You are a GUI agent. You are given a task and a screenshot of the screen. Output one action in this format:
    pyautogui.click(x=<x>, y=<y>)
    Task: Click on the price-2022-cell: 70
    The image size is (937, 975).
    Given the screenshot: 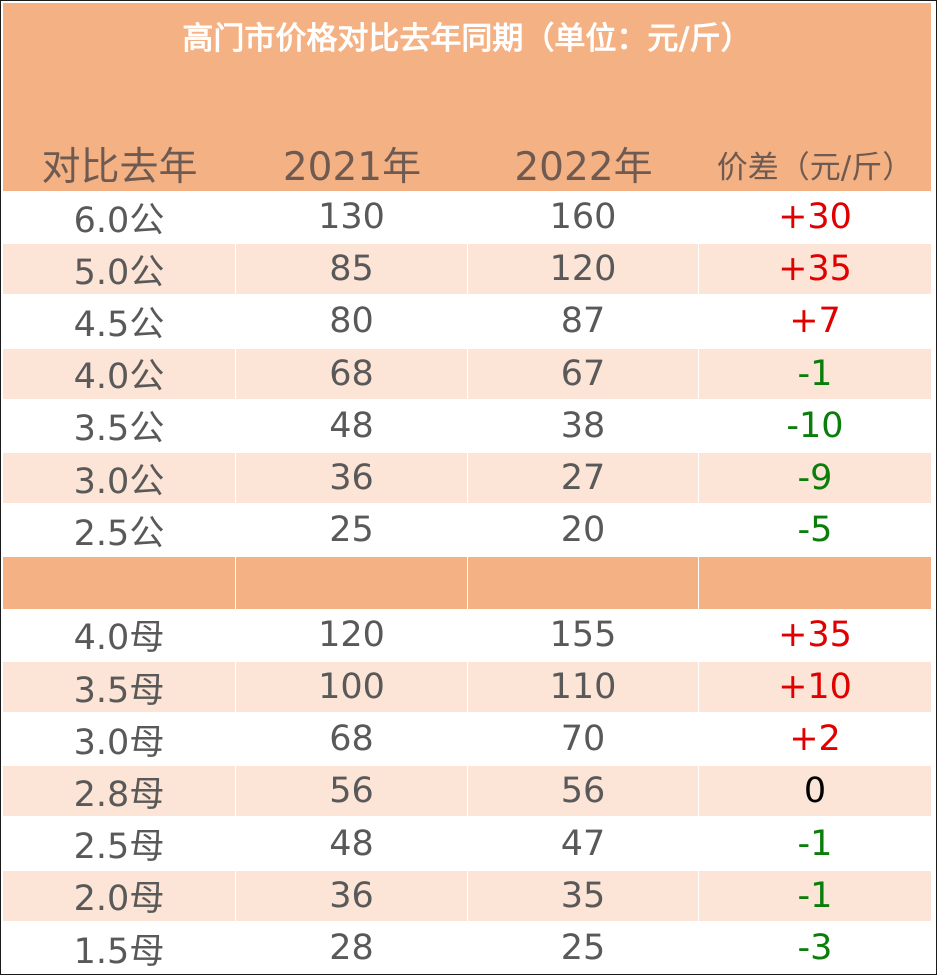 What is the action you would take?
    pyautogui.click(x=583, y=739)
    